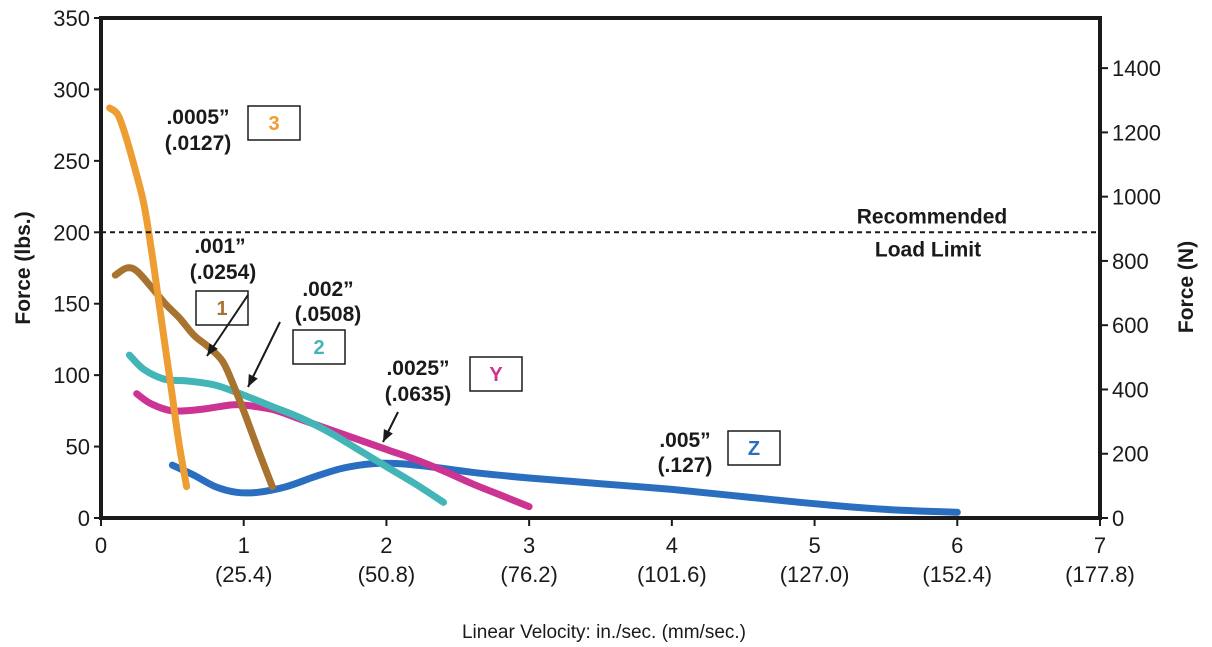  I want to click on series-y-name-label: Y, so click(496, 375).